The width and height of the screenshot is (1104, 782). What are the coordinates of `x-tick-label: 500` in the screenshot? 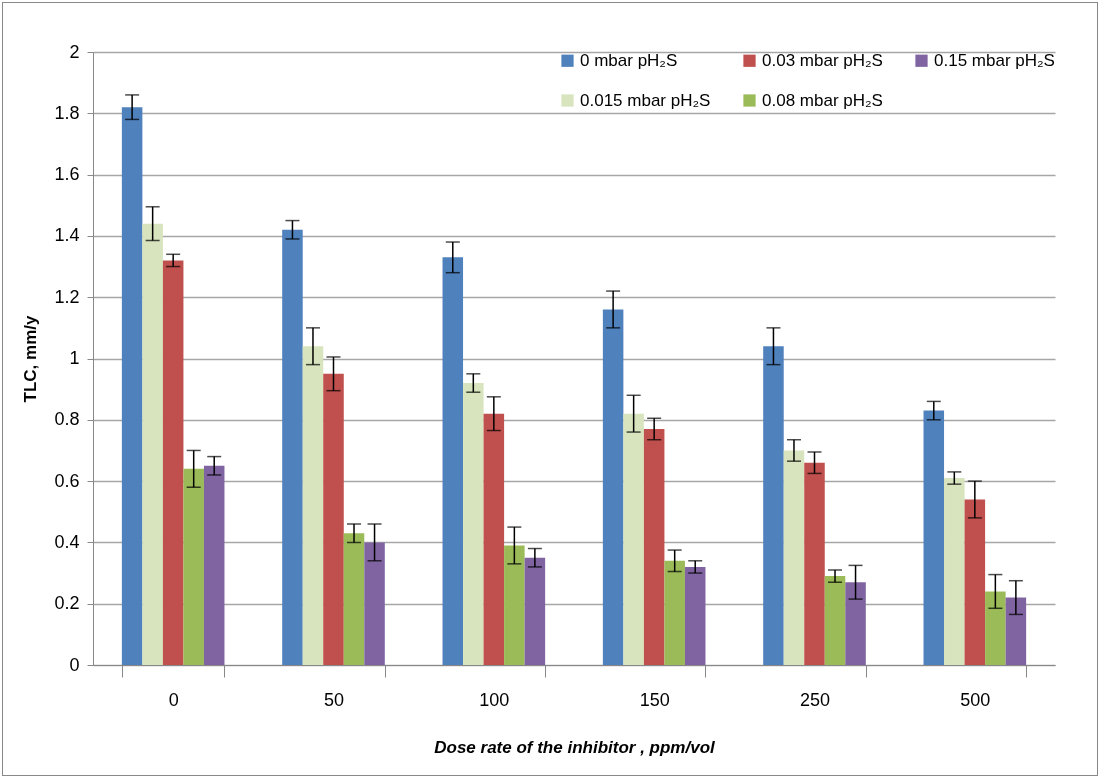 It's located at (975, 699).